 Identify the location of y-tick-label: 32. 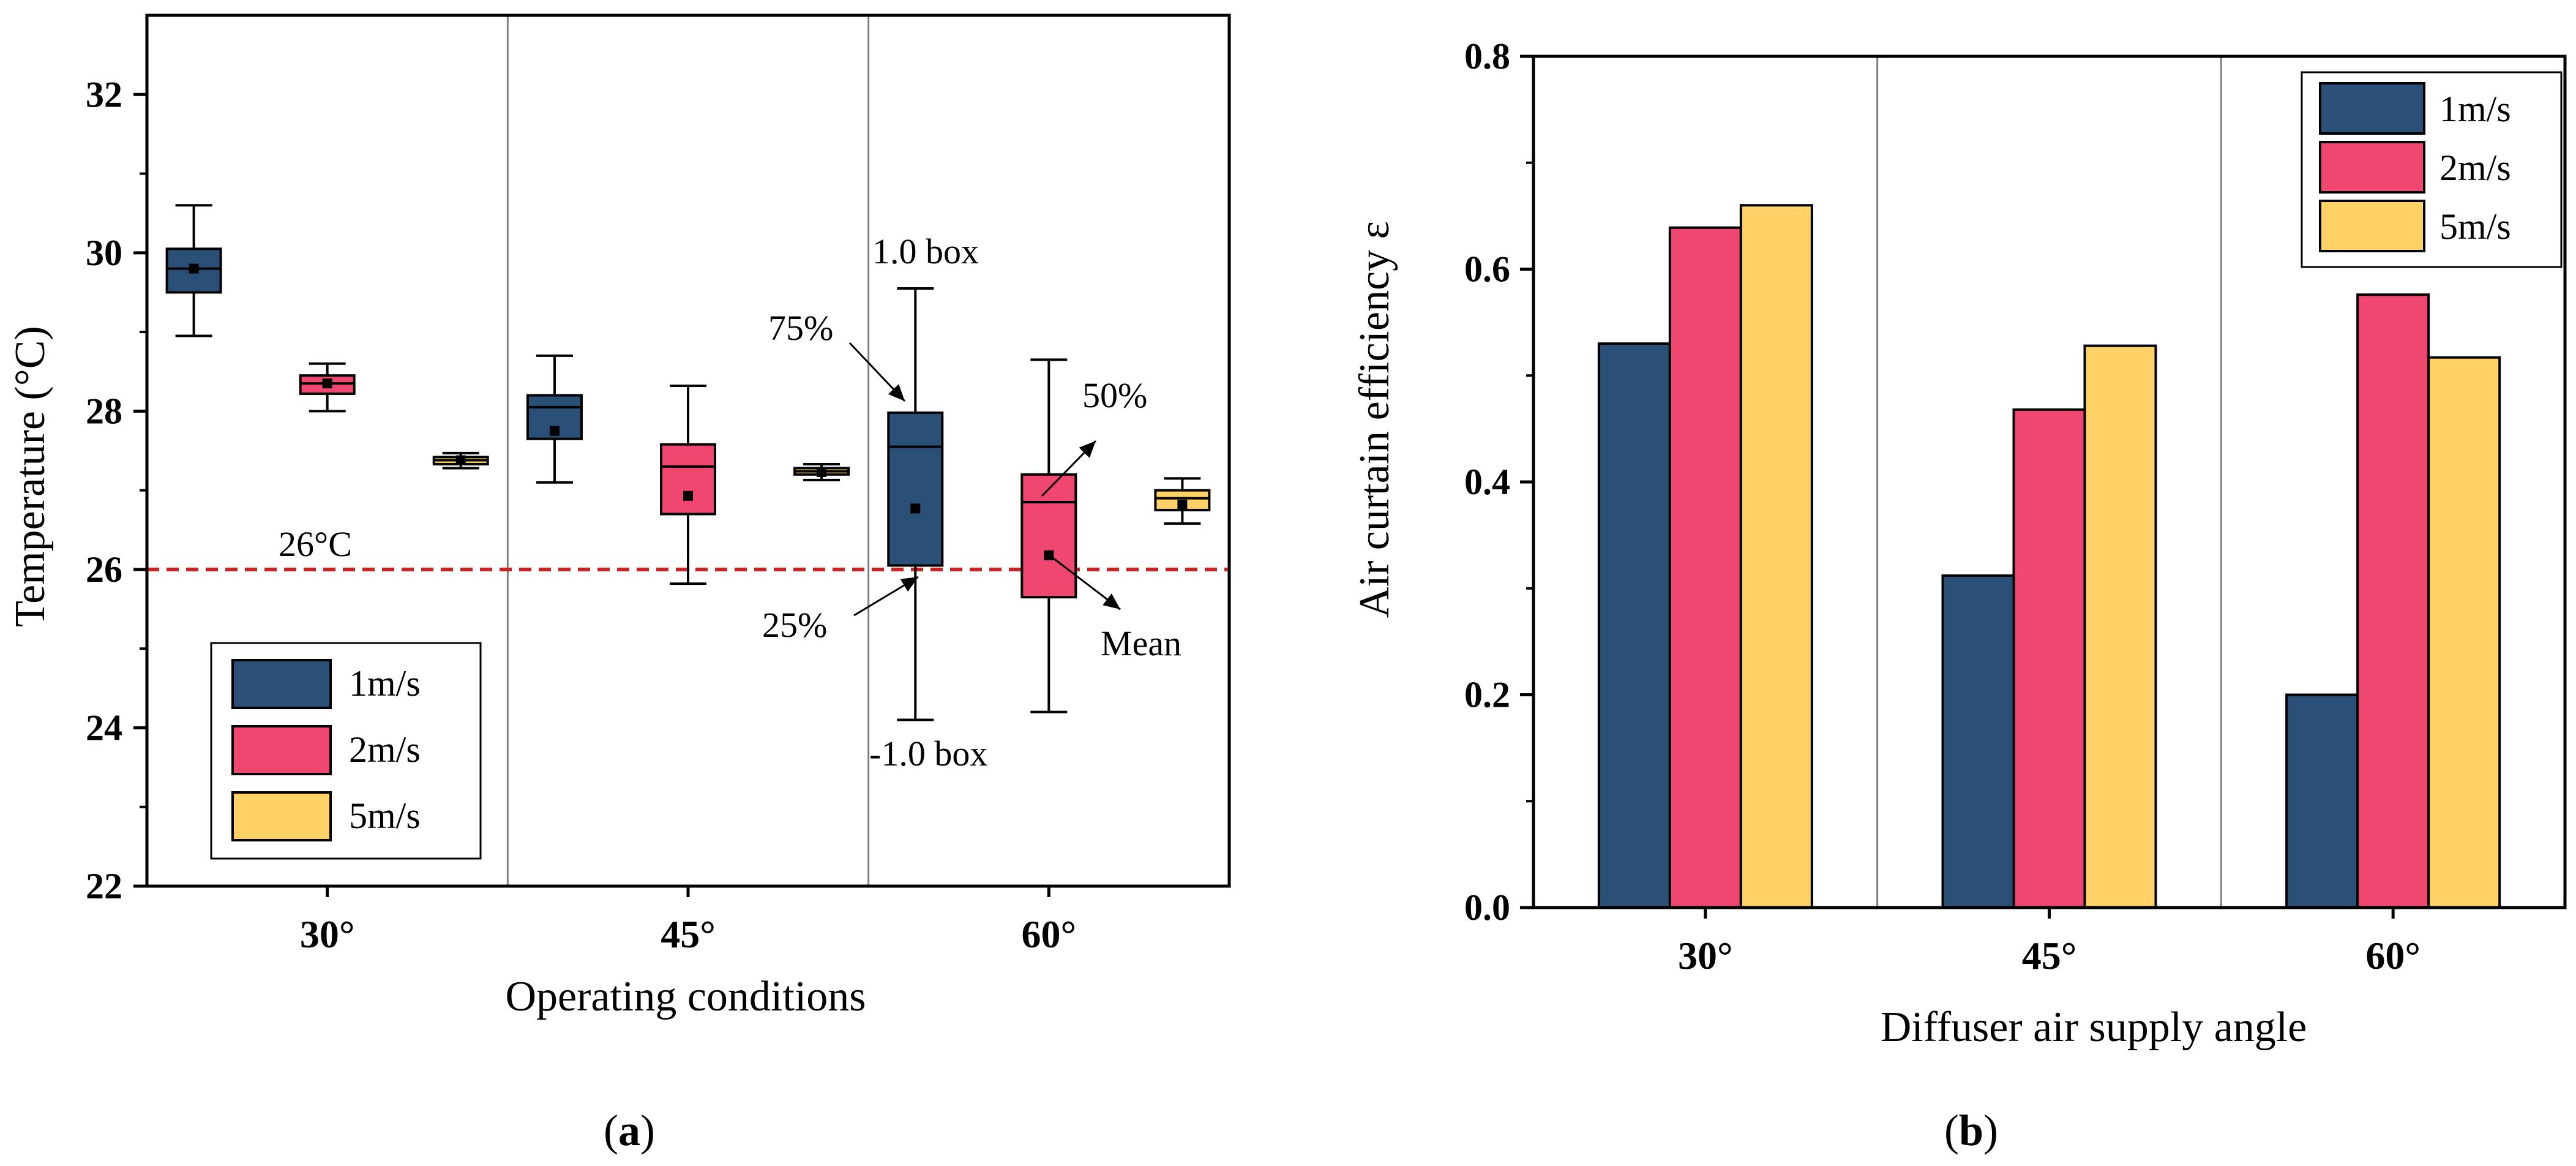
(104, 94).